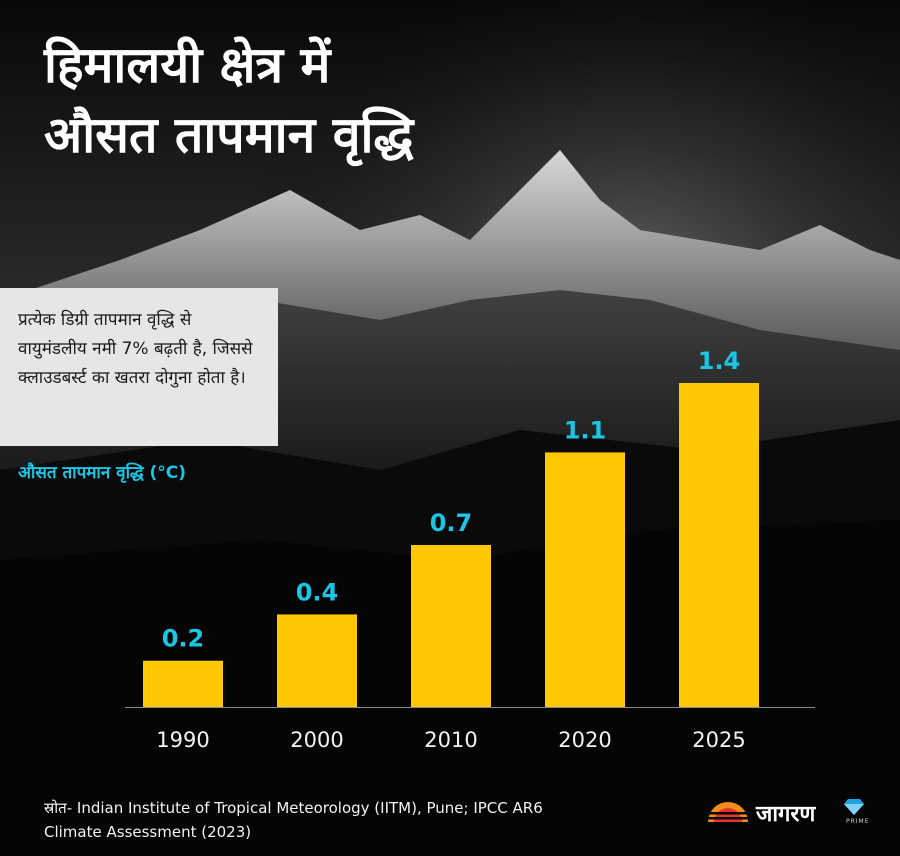 The height and width of the screenshot is (856, 900). What do you see at coordinates (183, 683) in the screenshot?
I see `bar-1990` at bounding box center [183, 683].